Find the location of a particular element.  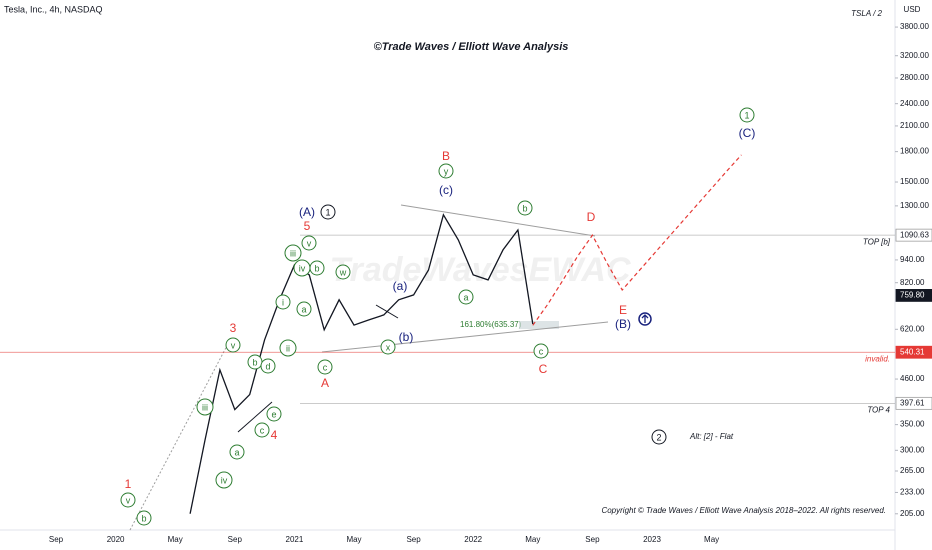

y-tick-label: 460.00 is located at coordinates (912, 378).